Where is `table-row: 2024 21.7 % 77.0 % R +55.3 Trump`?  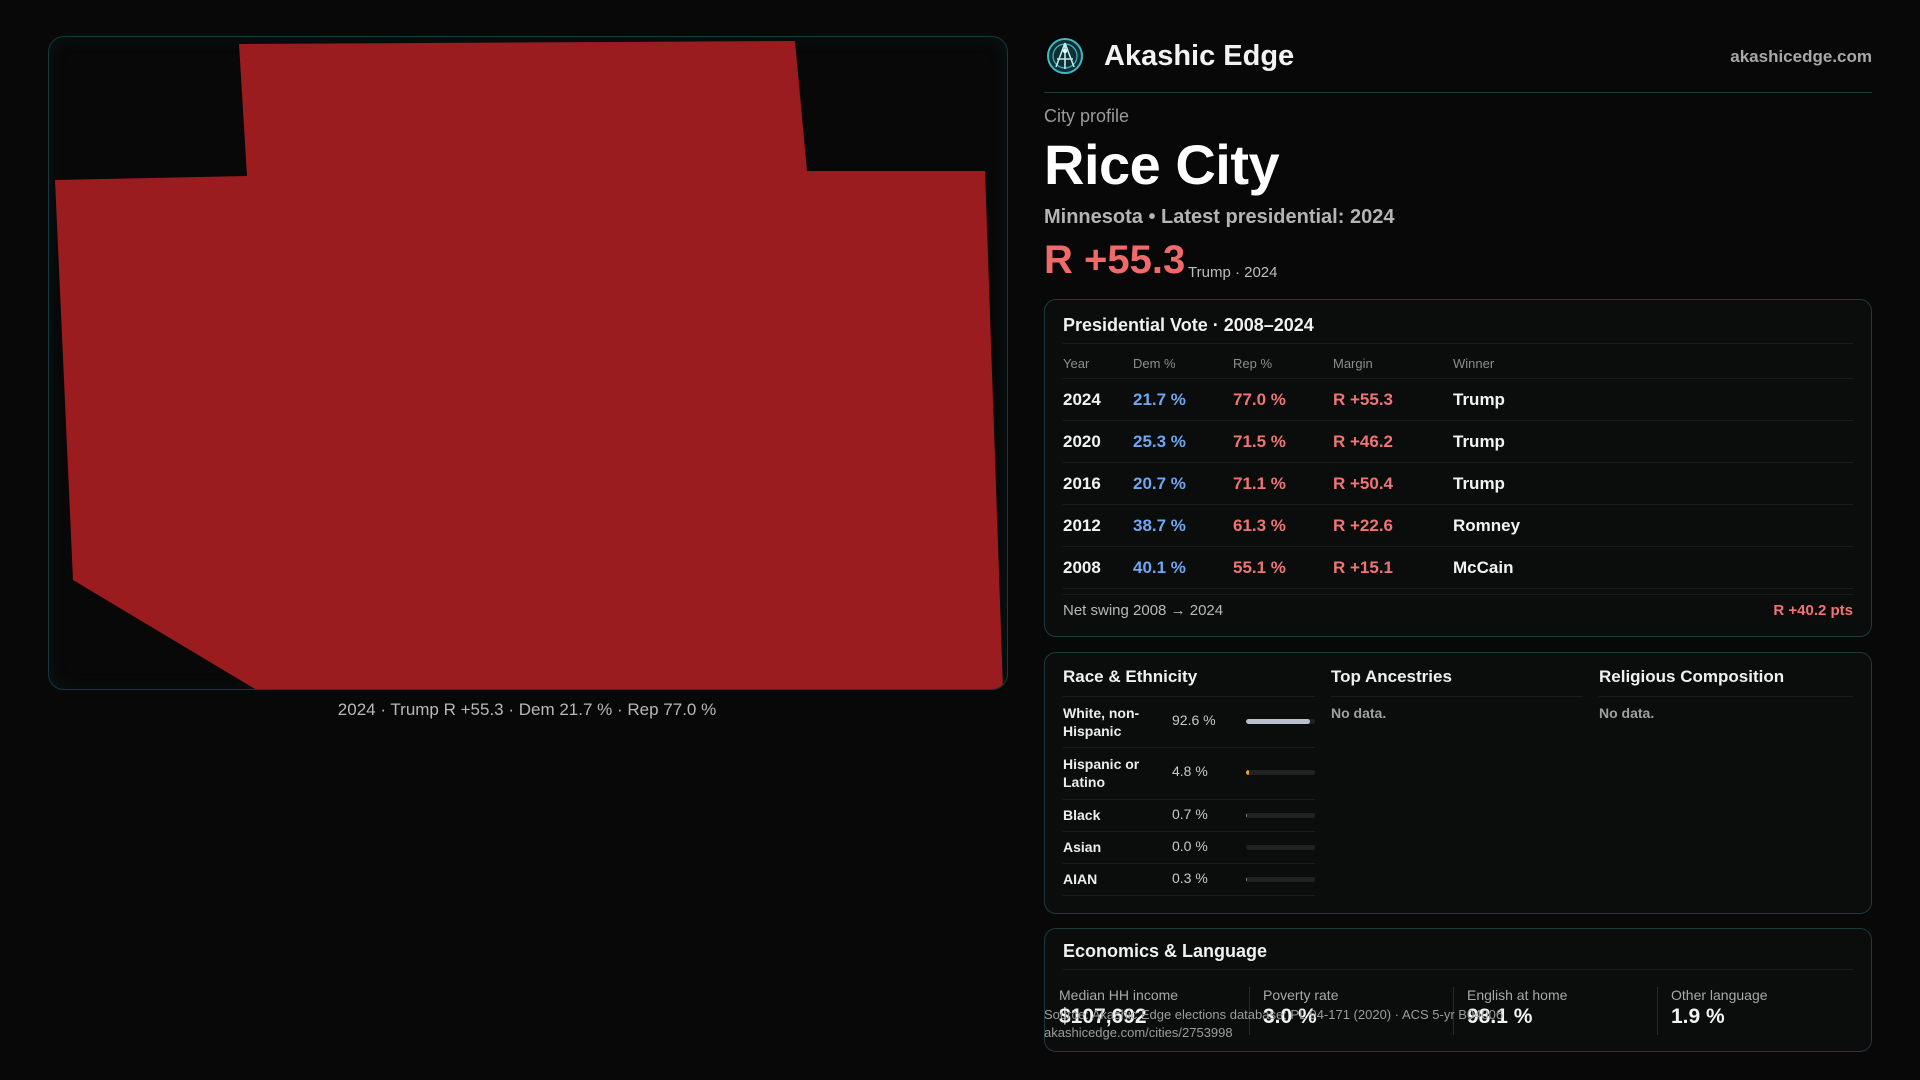
table-row: 2024 21.7 % 77.0 % R +55.3 Trump is located at coordinates (1458, 399).